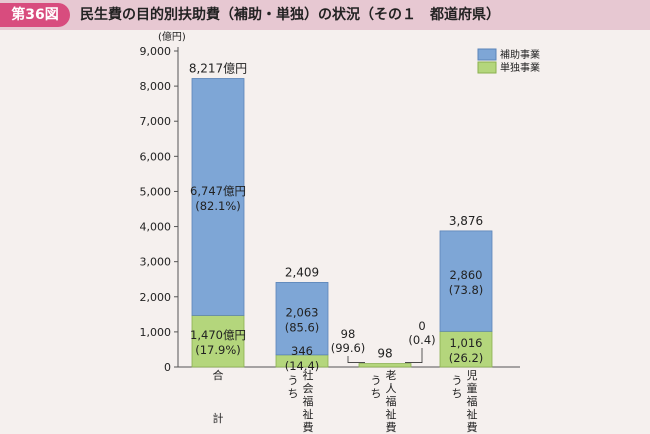 This screenshot has width=650, height=434. What do you see at coordinates (466, 290) in the screenshot?
I see `subsidy-share-label: (73.8)` at bounding box center [466, 290].